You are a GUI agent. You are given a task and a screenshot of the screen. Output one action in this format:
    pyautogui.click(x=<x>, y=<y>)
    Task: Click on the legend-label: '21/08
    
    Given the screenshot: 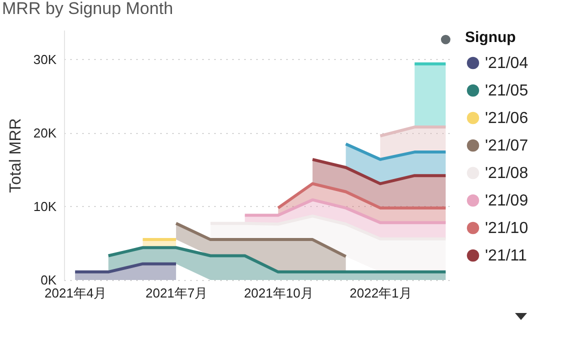 What is the action you would take?
    pyautogui.click(x=506, y=173)
    